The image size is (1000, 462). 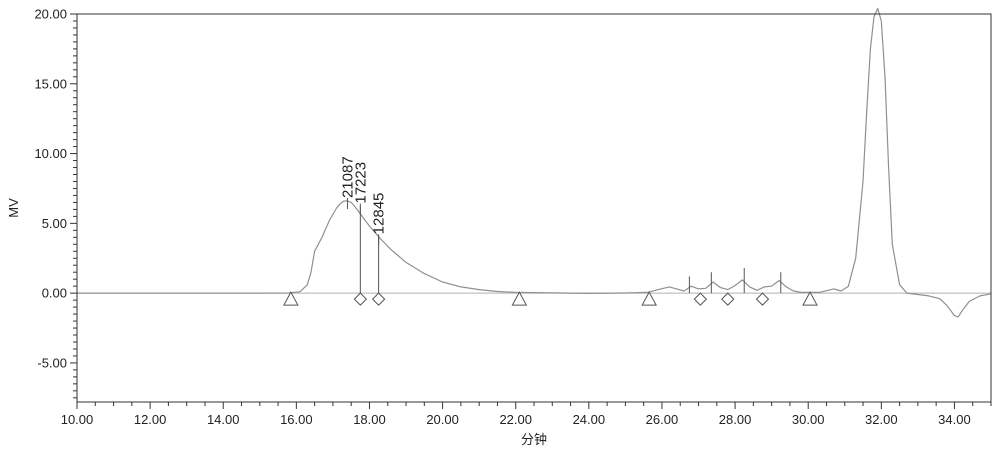 What do you see at coordinates (735, 419) in the screenshot?
I see `x-tick-label: 28.00` at bounding box center [735, 419].